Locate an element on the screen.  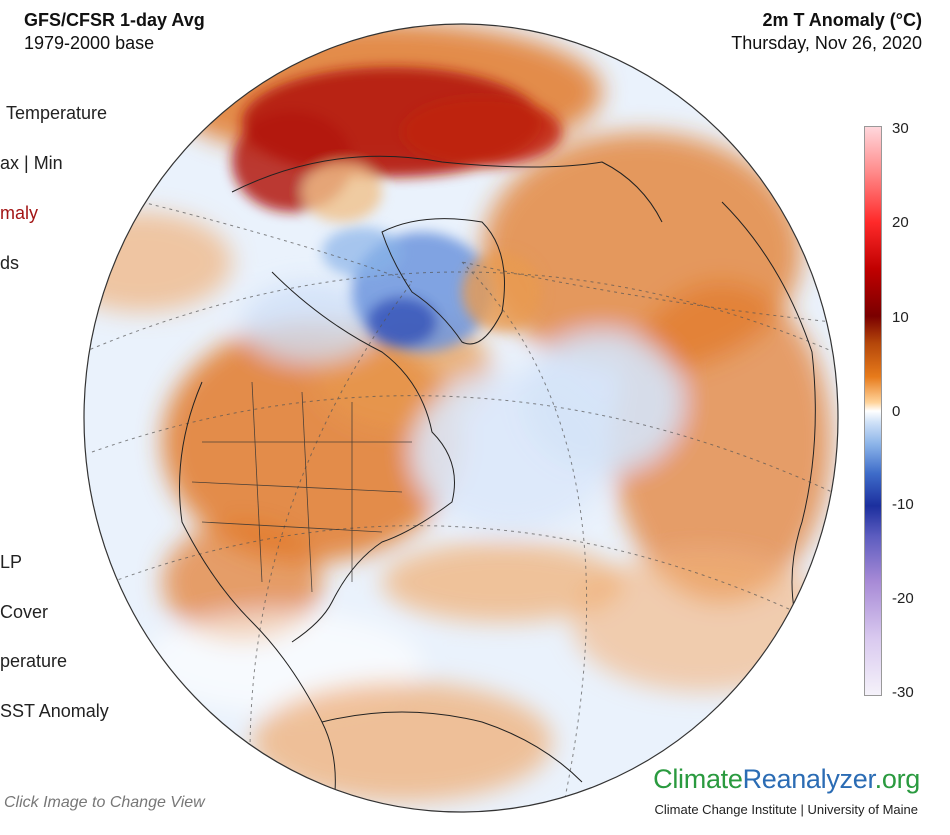
north-america-east-coast is located at coordinates (363, 457).